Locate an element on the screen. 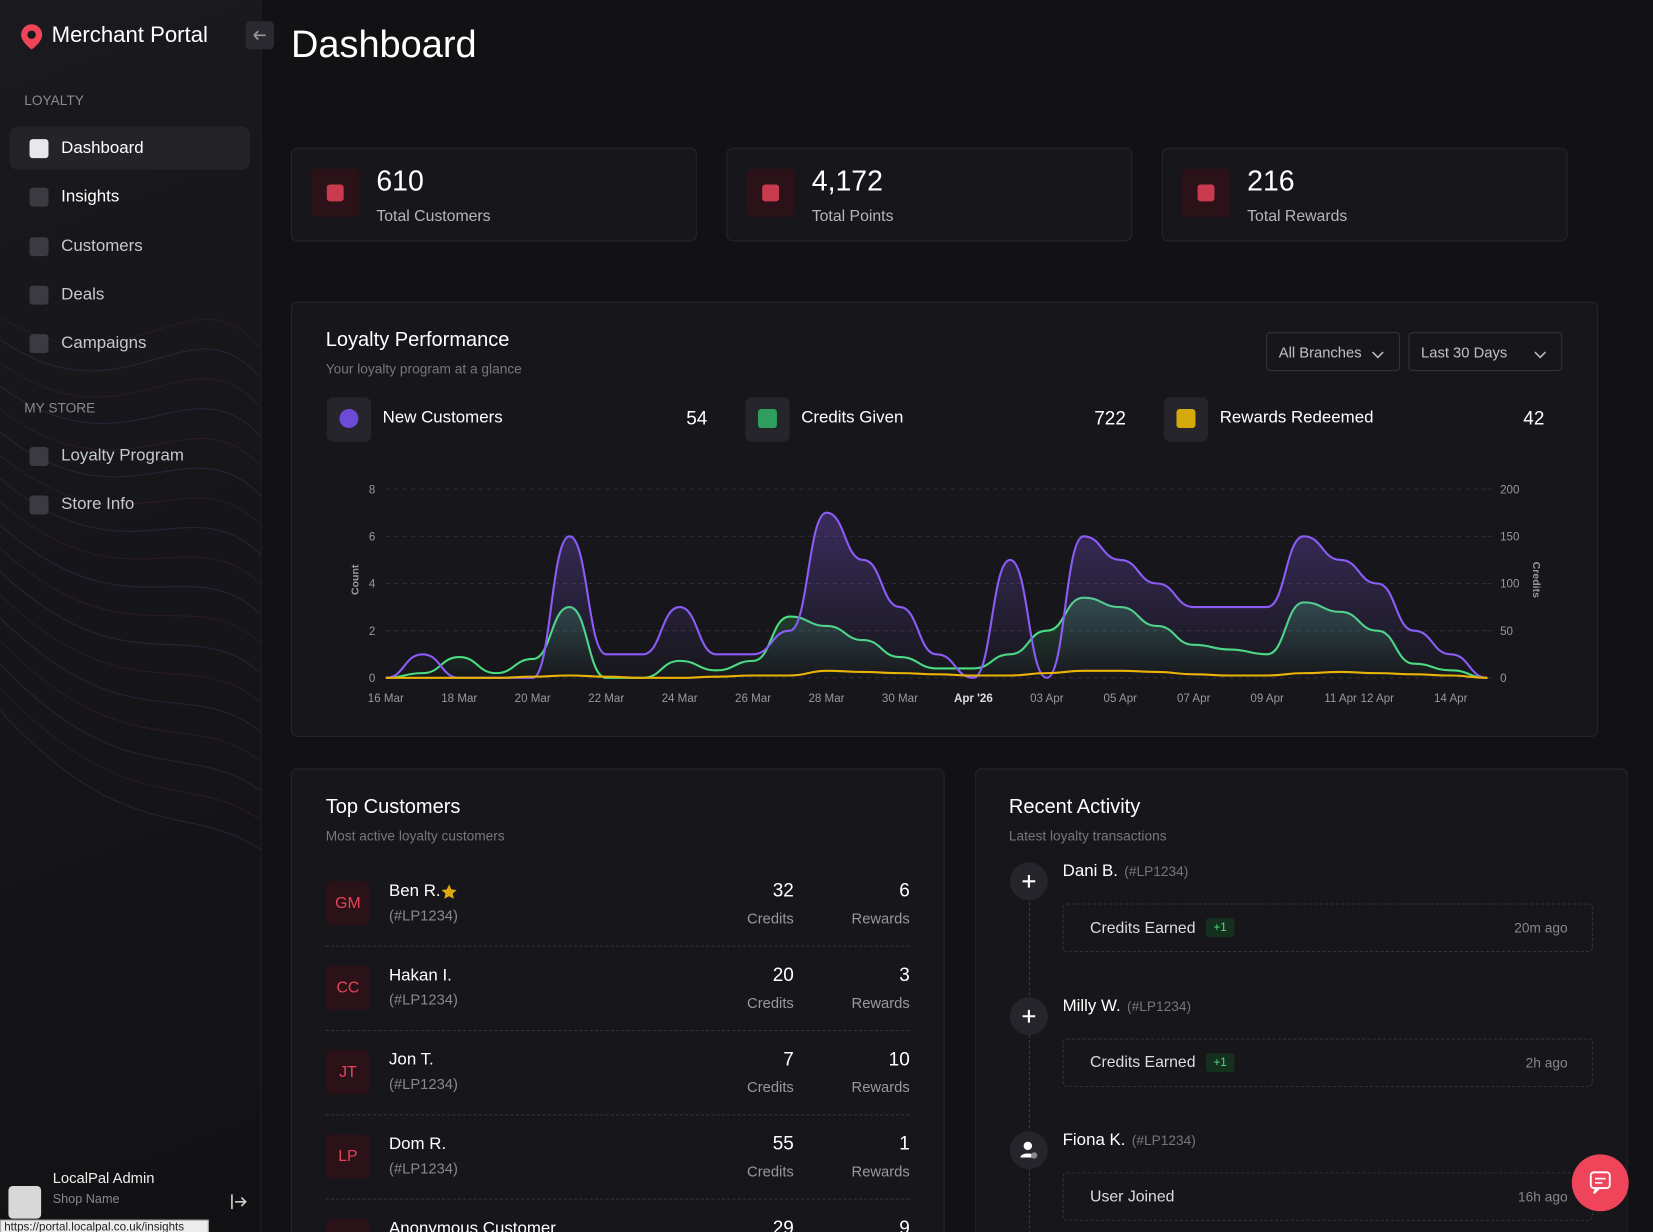 The width and height of the screenshot is (1653, 1232). stat-value: 610 is located at coordinates (400, 180).